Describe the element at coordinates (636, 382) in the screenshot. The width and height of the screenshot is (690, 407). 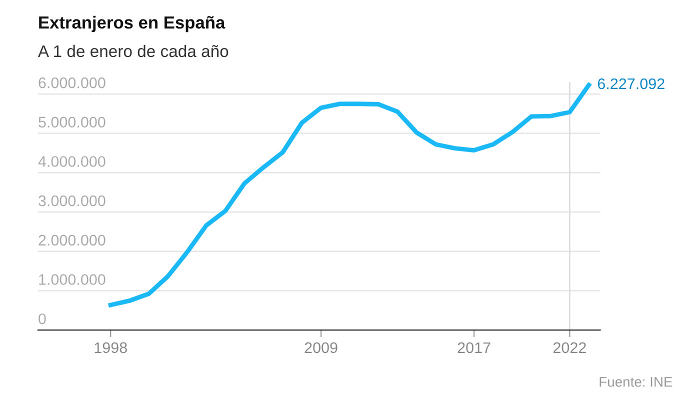
I see `source-note: Fuente: INE` at that location.